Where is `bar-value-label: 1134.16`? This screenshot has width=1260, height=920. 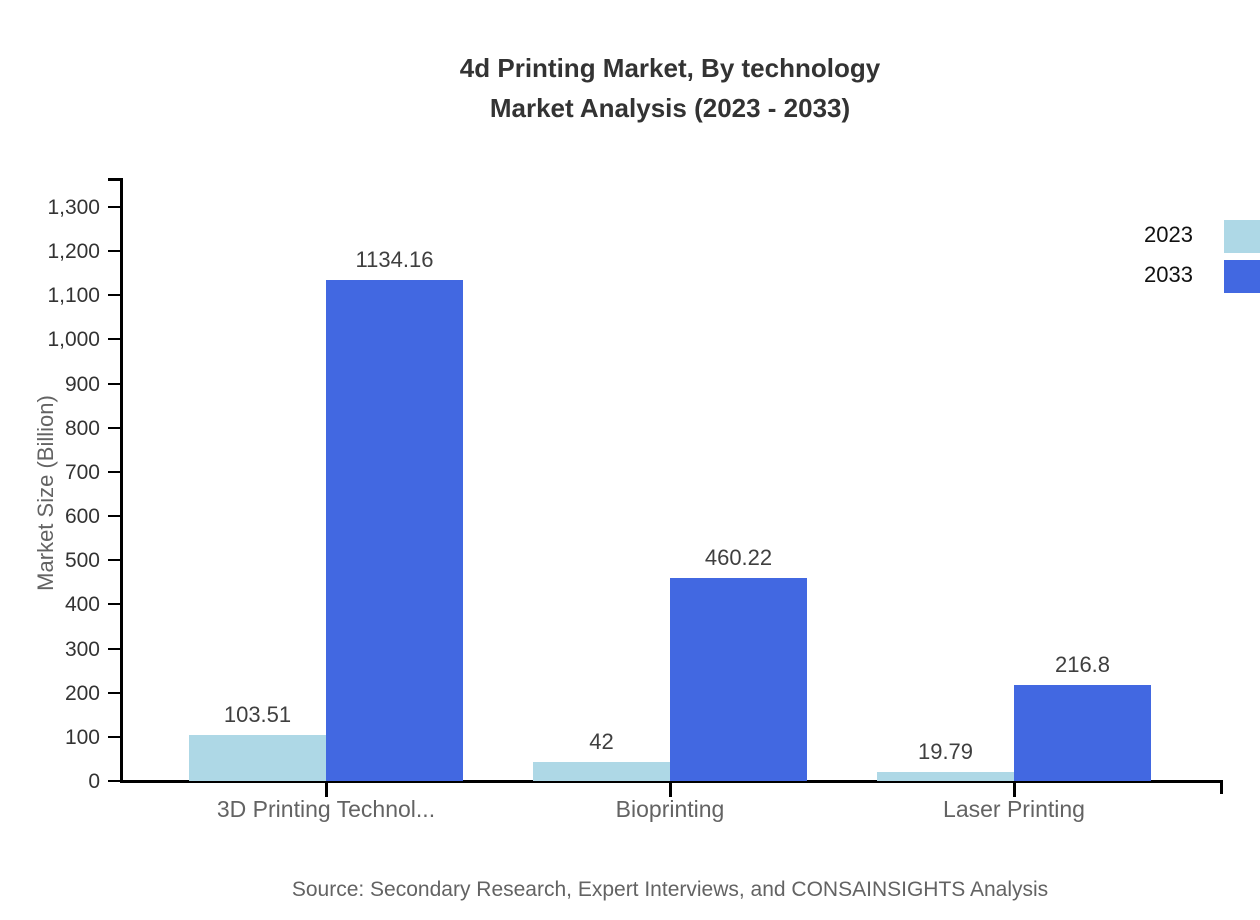 bar-value-label: 1134.16 is located at coordinates (394, 260).